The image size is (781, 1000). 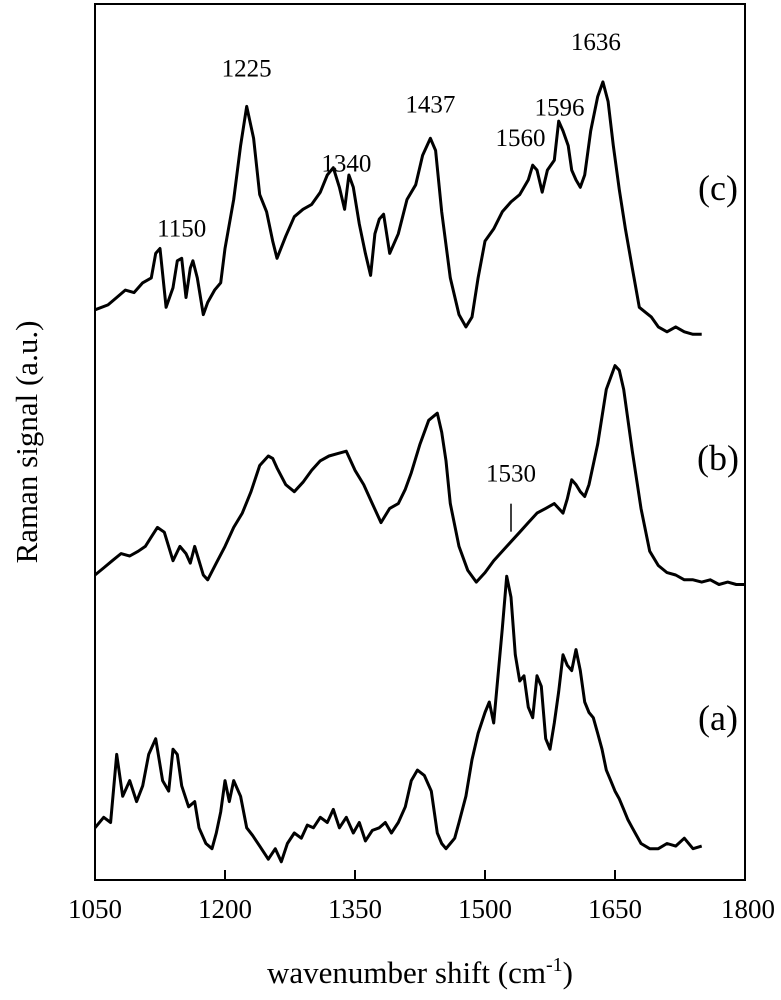 I want to click on x-axis-title-superscript: -1, so click(x=554, y=965).